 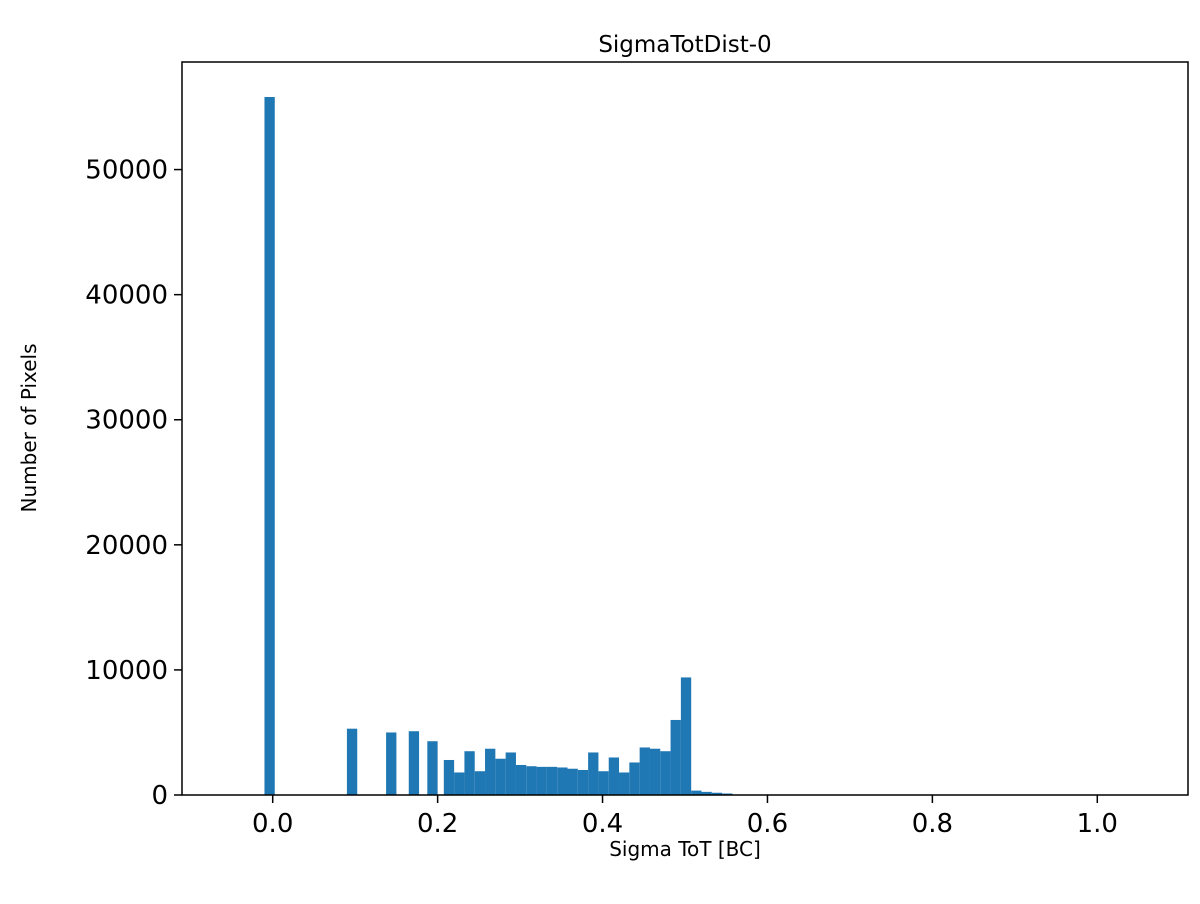 What do you see at coordinates (272, 824) in the screenshot?
I see `x-tick-label: 0.0` at bounding box center [272, 824].